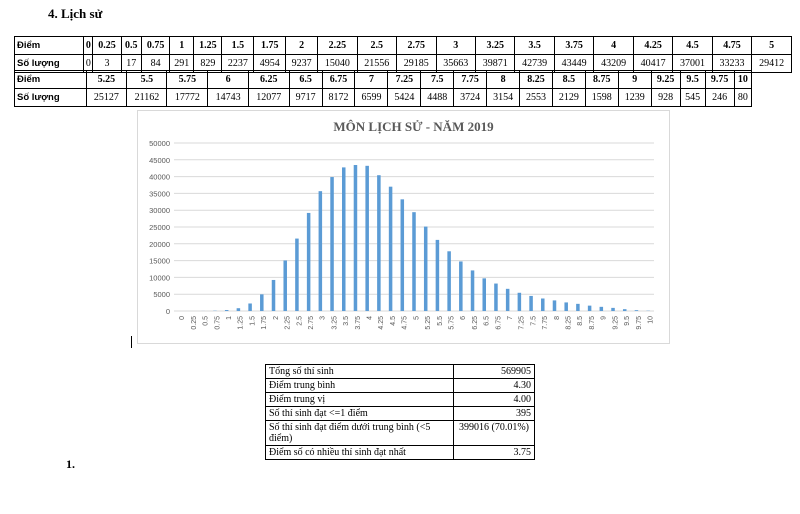 Image resolution: width=800 pixels, height=514 pixels. What do you see at coordinates (370, 318) in the screenshot?
I see `x-tick-label: 4` at bounding box center [370, 318].